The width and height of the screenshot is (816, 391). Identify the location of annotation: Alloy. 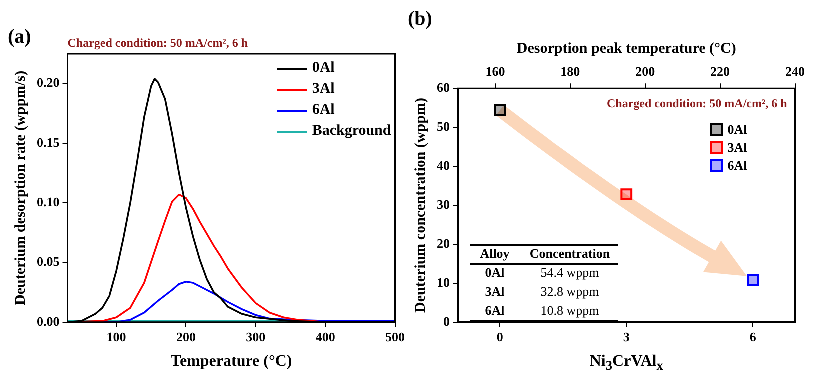
(495, 254).